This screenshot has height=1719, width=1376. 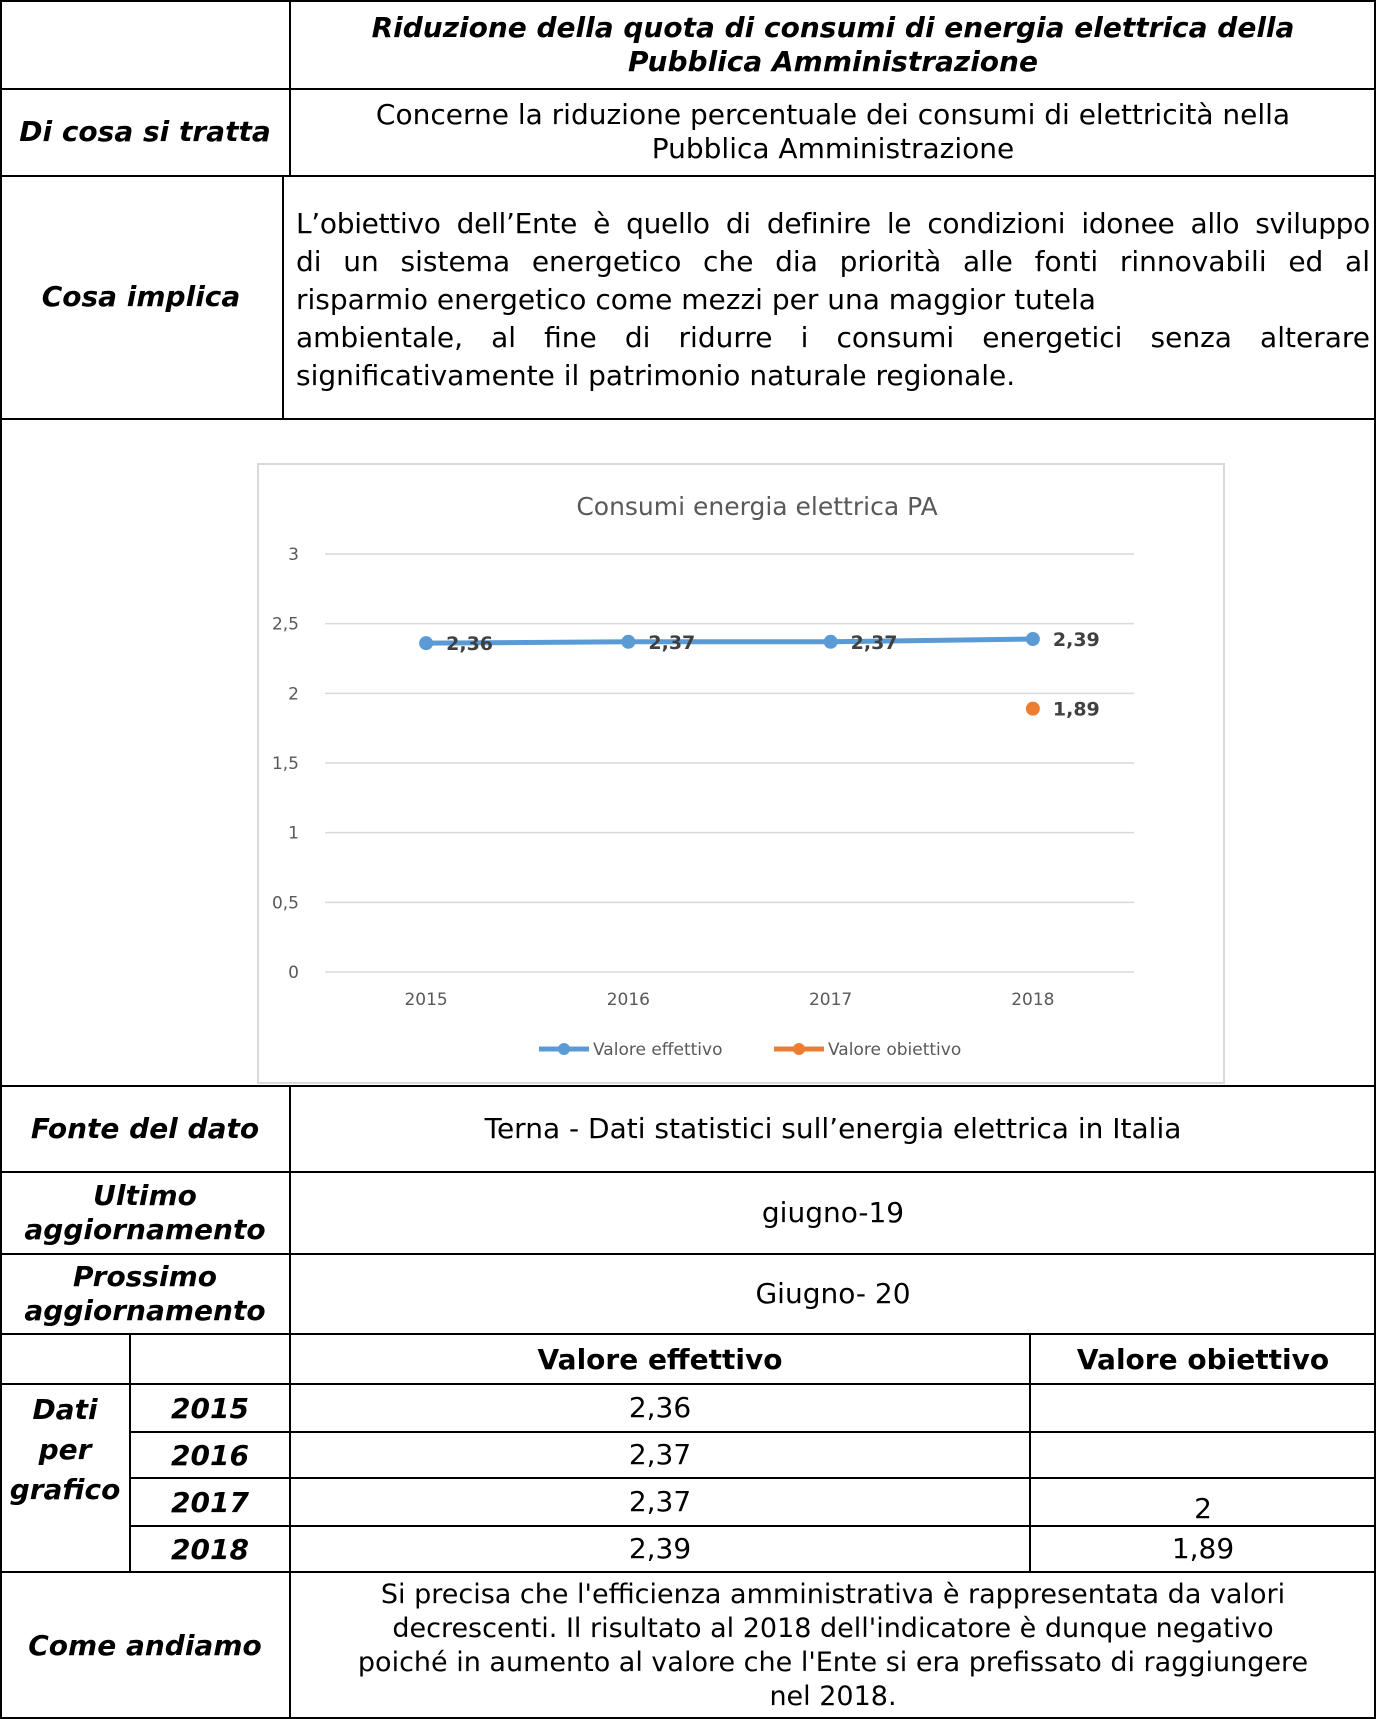 I want to click on series-line, so click(x=729, y=641).